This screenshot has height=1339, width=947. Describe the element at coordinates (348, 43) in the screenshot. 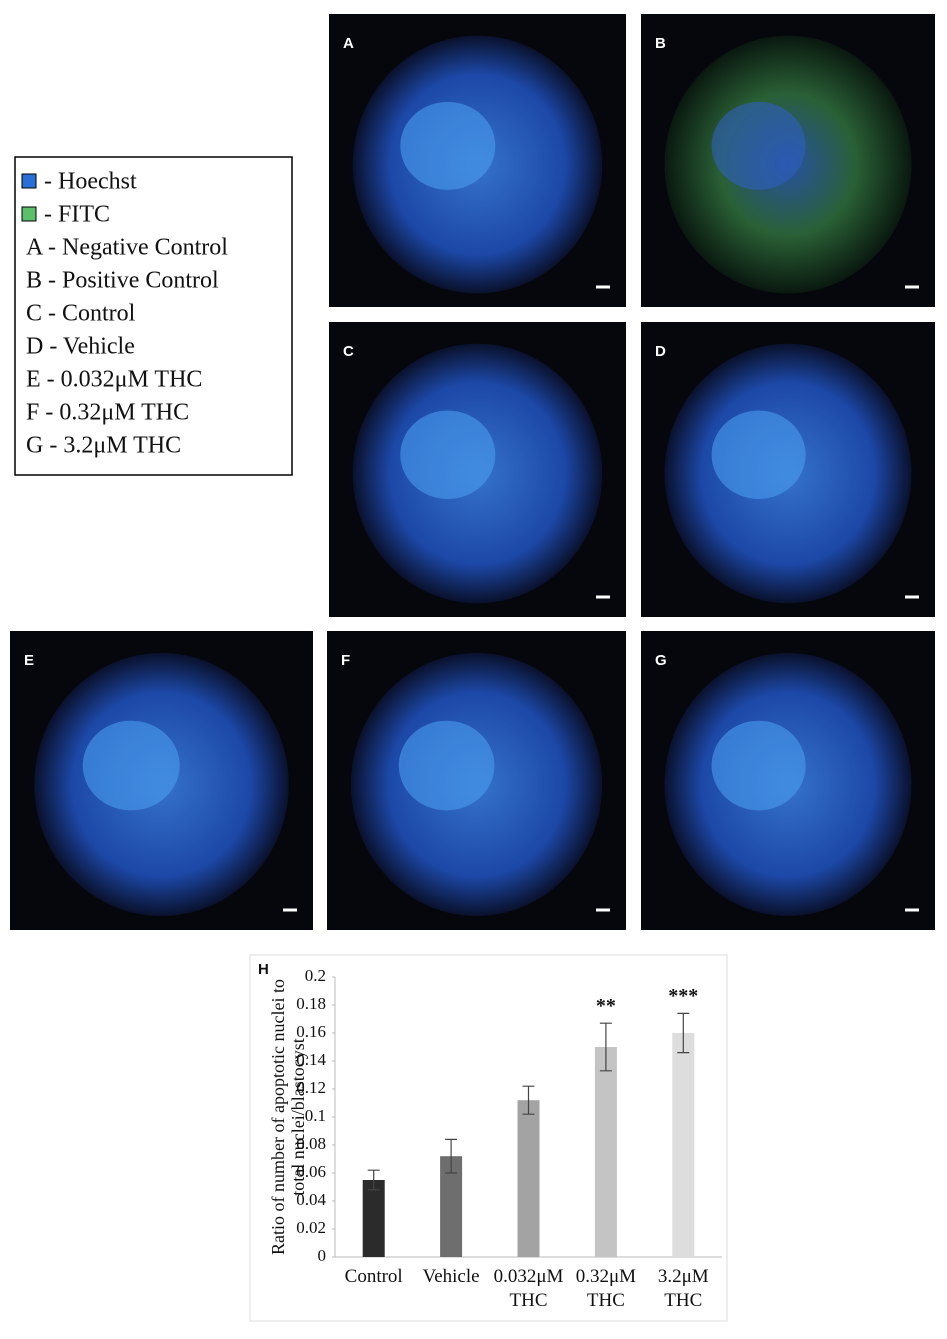

I see `panel-label: A` at that location.